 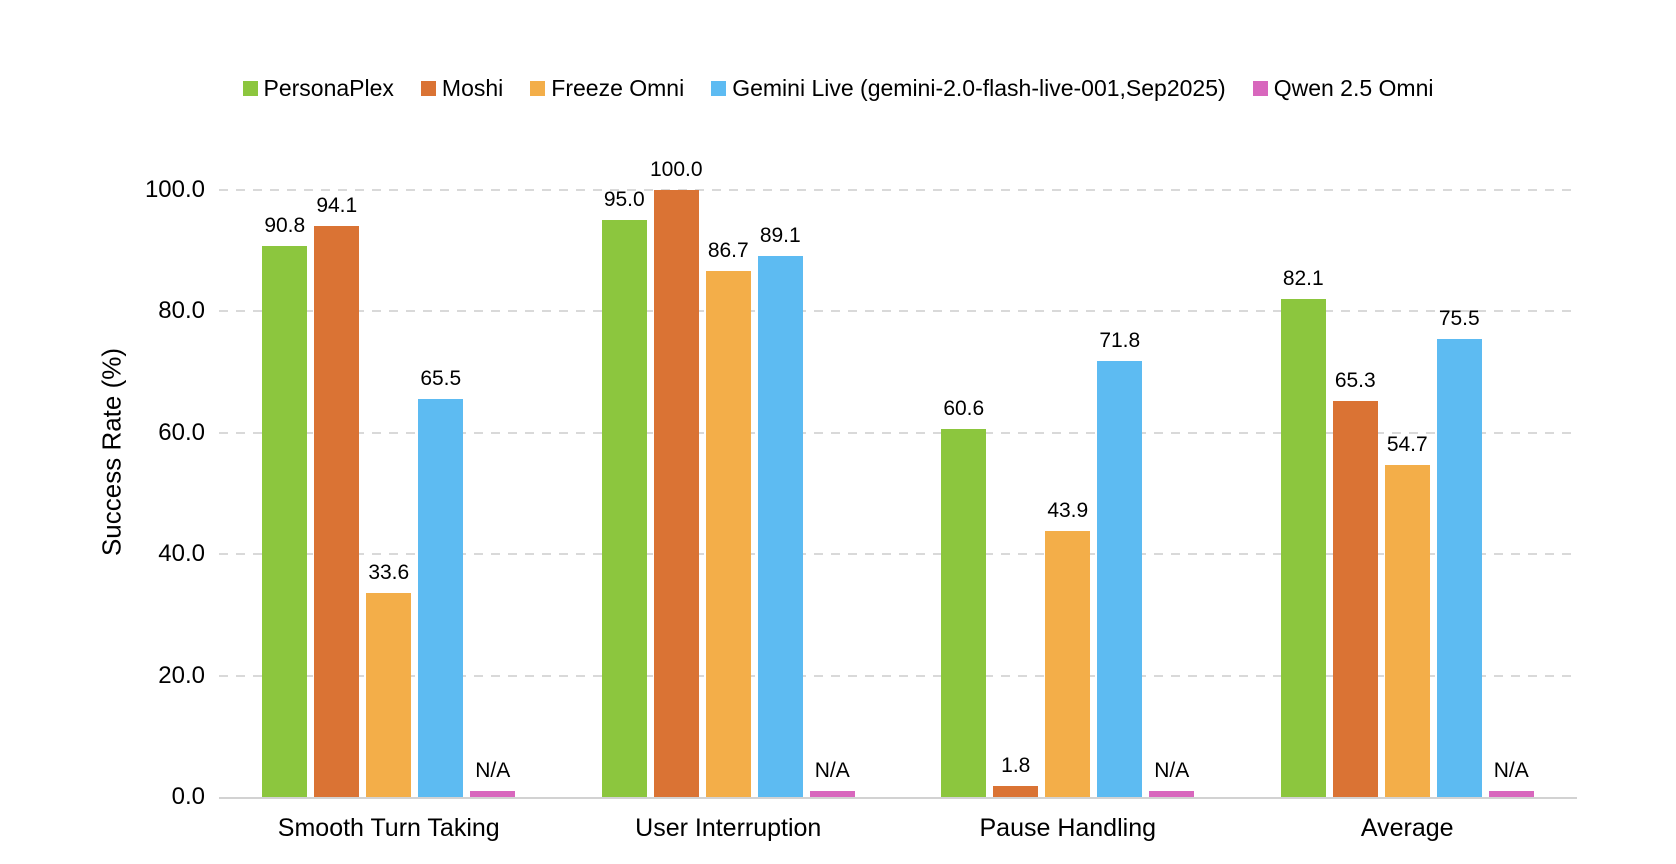 I want to click on bar-gemini-live-gemini-2-0-flash-live-001-sep2025-pause-handling: 71.8, so click(x=1120, y=563).